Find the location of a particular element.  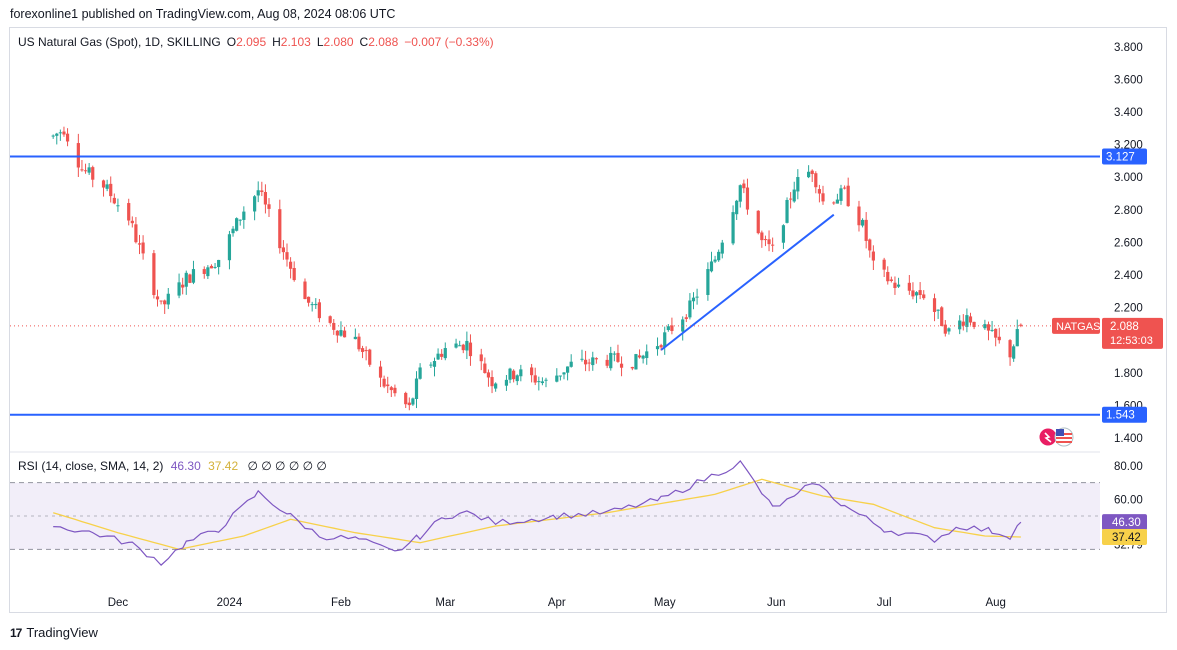

support-label: 1.543 is located at coordinates (1120, 416).